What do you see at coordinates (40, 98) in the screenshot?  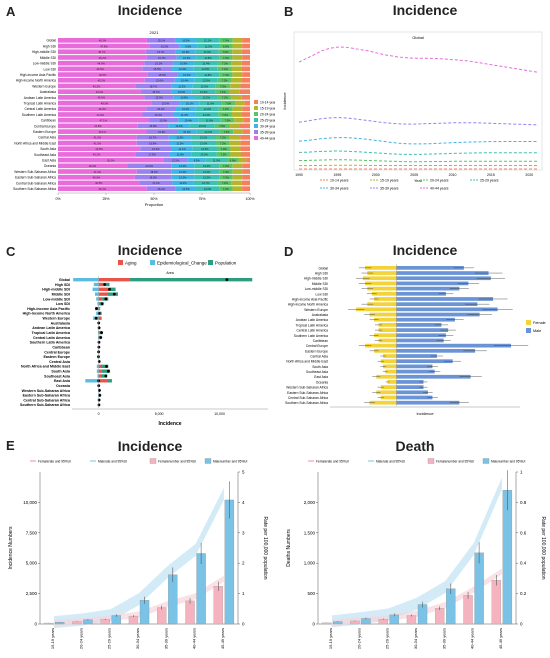 I see `panel-a-region-label: Andean Latin America` at bounding box center [40, 98].